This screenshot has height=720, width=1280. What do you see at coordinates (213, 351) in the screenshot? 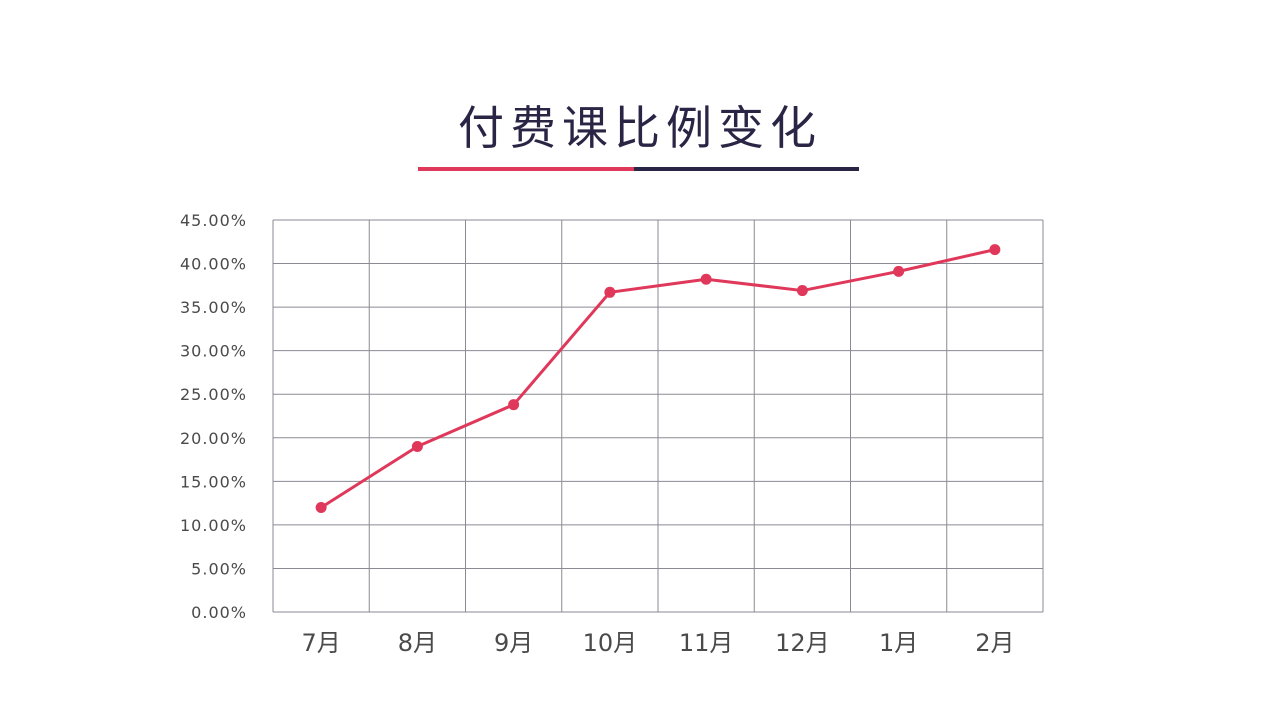
I see `y-tick-label: 30.00%` at bounding box center [213, 351].